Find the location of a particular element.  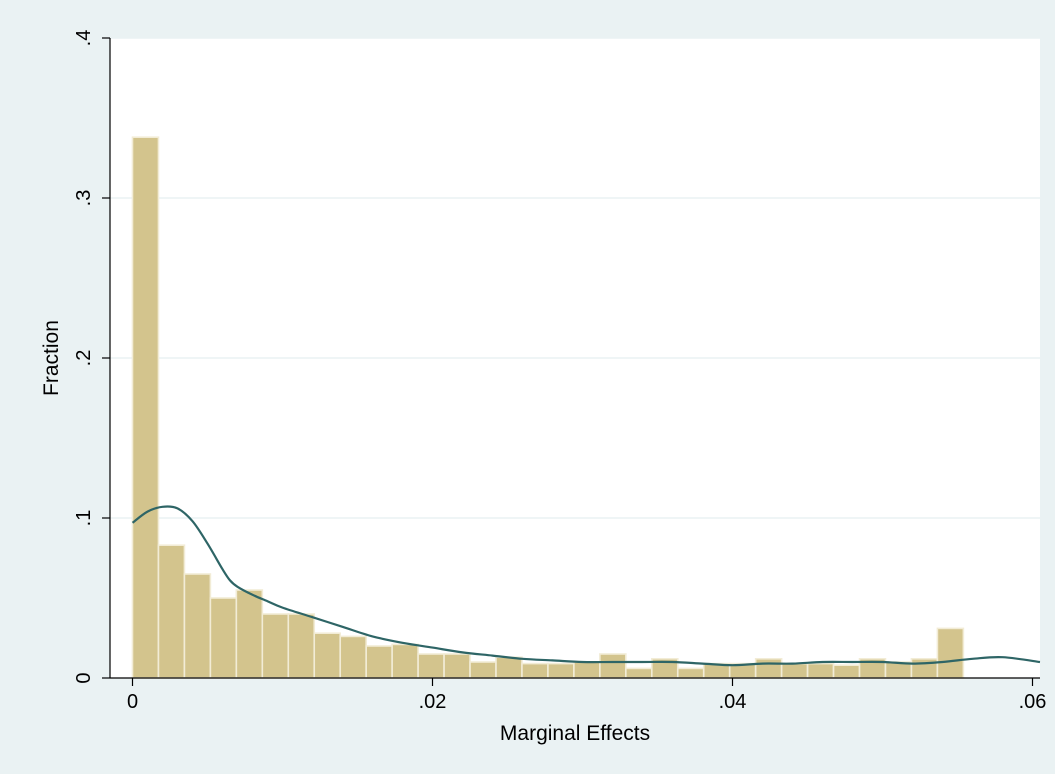

x-tick-label: .04 is located at coordinates (733, 702).